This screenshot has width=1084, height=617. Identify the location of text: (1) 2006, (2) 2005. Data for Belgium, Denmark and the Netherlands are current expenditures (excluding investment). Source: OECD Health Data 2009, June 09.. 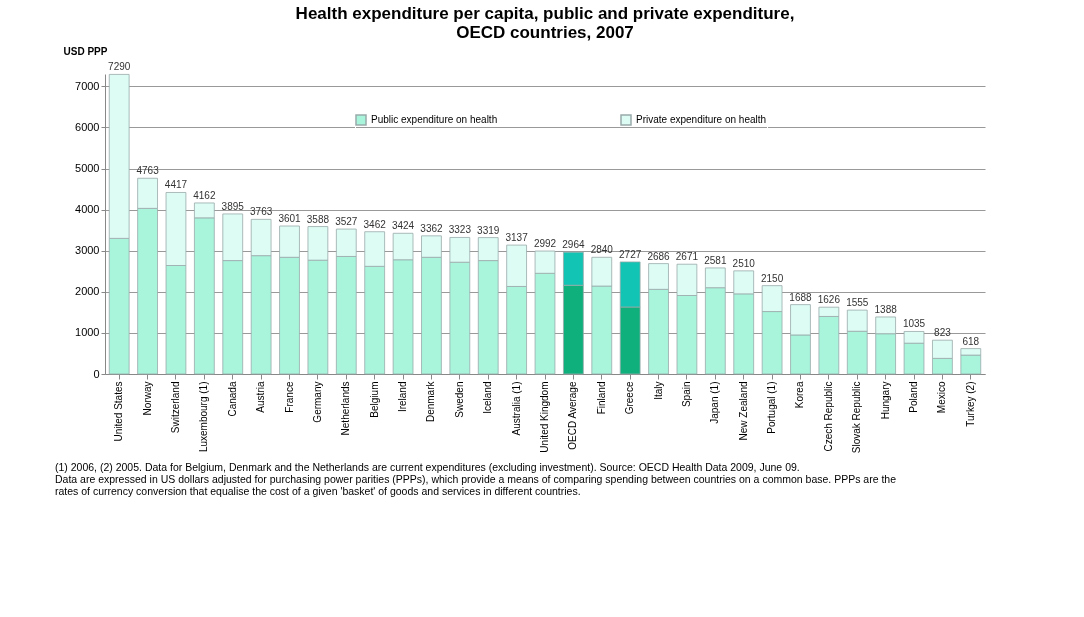
(427, 467).